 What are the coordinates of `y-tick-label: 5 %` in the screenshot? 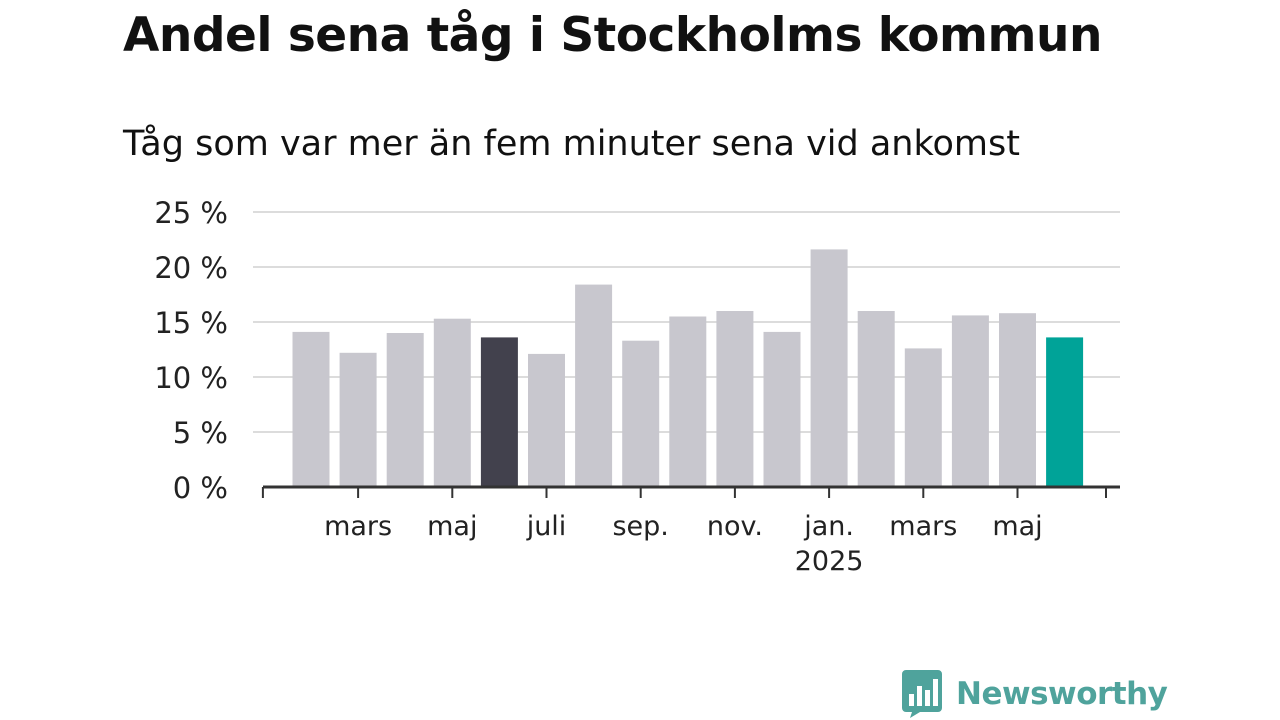 It's located at (200, 433).